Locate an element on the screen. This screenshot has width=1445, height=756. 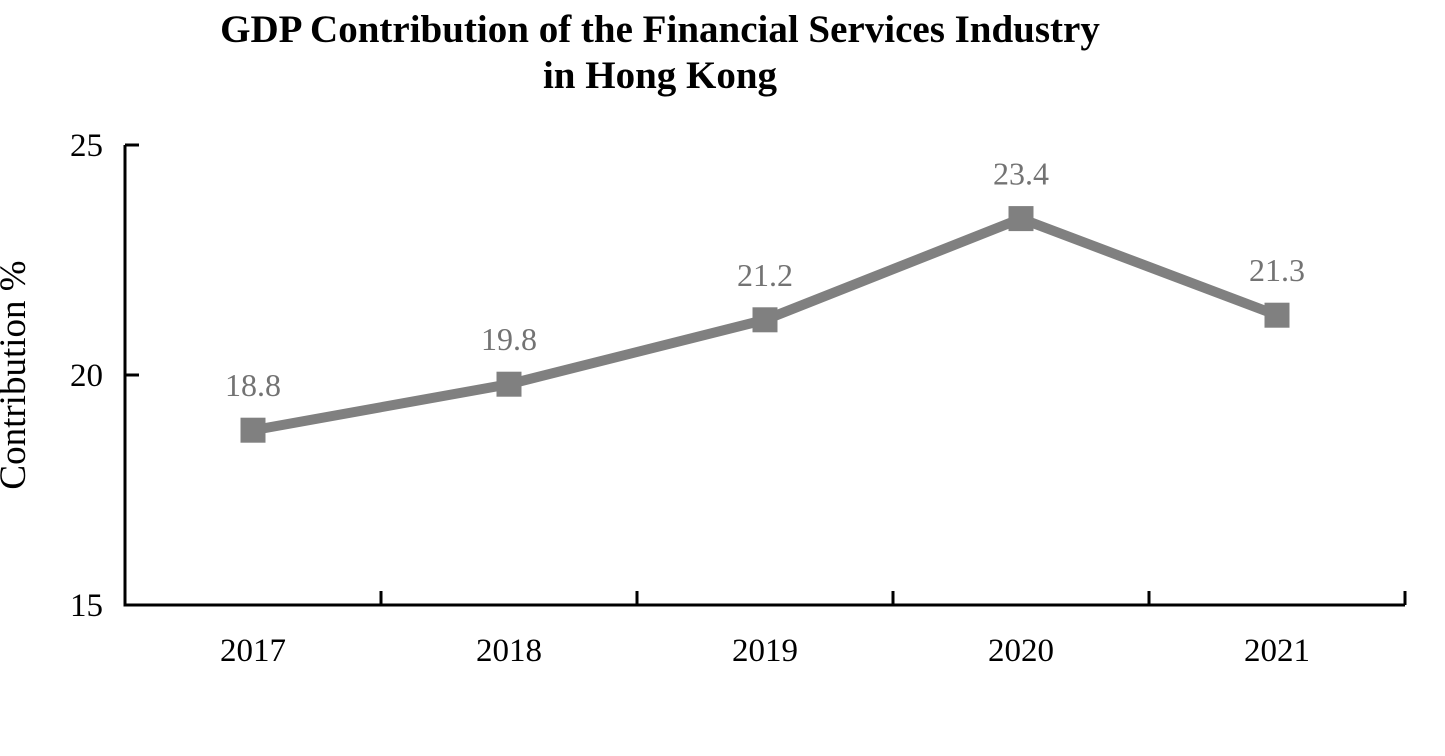
x-tick-label: 2020 is located at coordinates (1021, 651).